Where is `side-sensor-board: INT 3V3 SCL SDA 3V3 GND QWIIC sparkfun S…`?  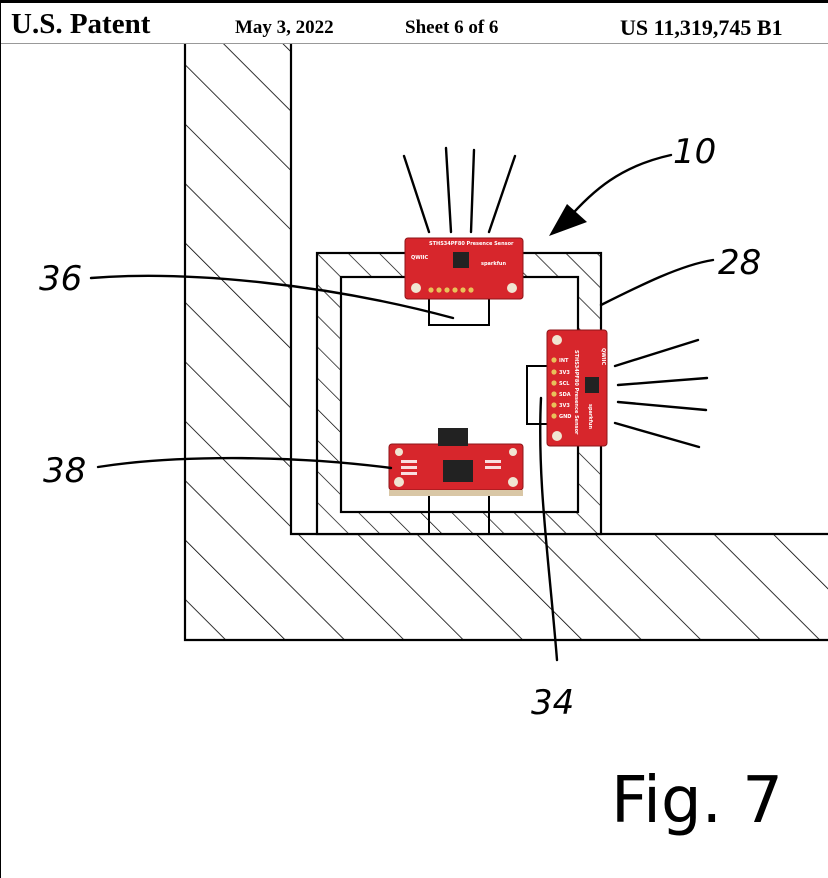
side-sensor-board: INT 3V3 SCL SDA 3V3 GND QWIIC sparkfun S… is located at coordinates (577, 388).